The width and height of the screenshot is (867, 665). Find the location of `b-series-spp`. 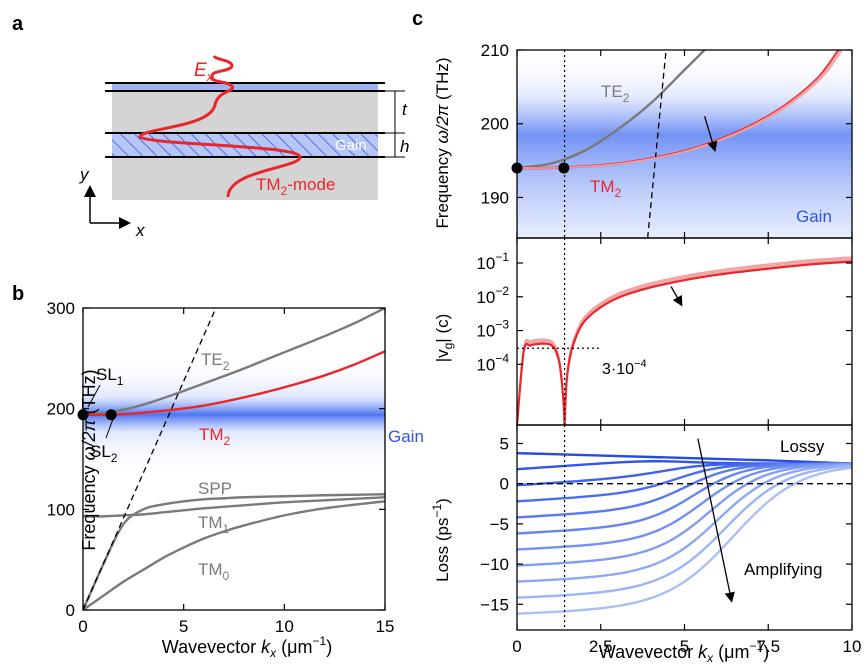

b-series-spp is located at coordinates (234, 551).